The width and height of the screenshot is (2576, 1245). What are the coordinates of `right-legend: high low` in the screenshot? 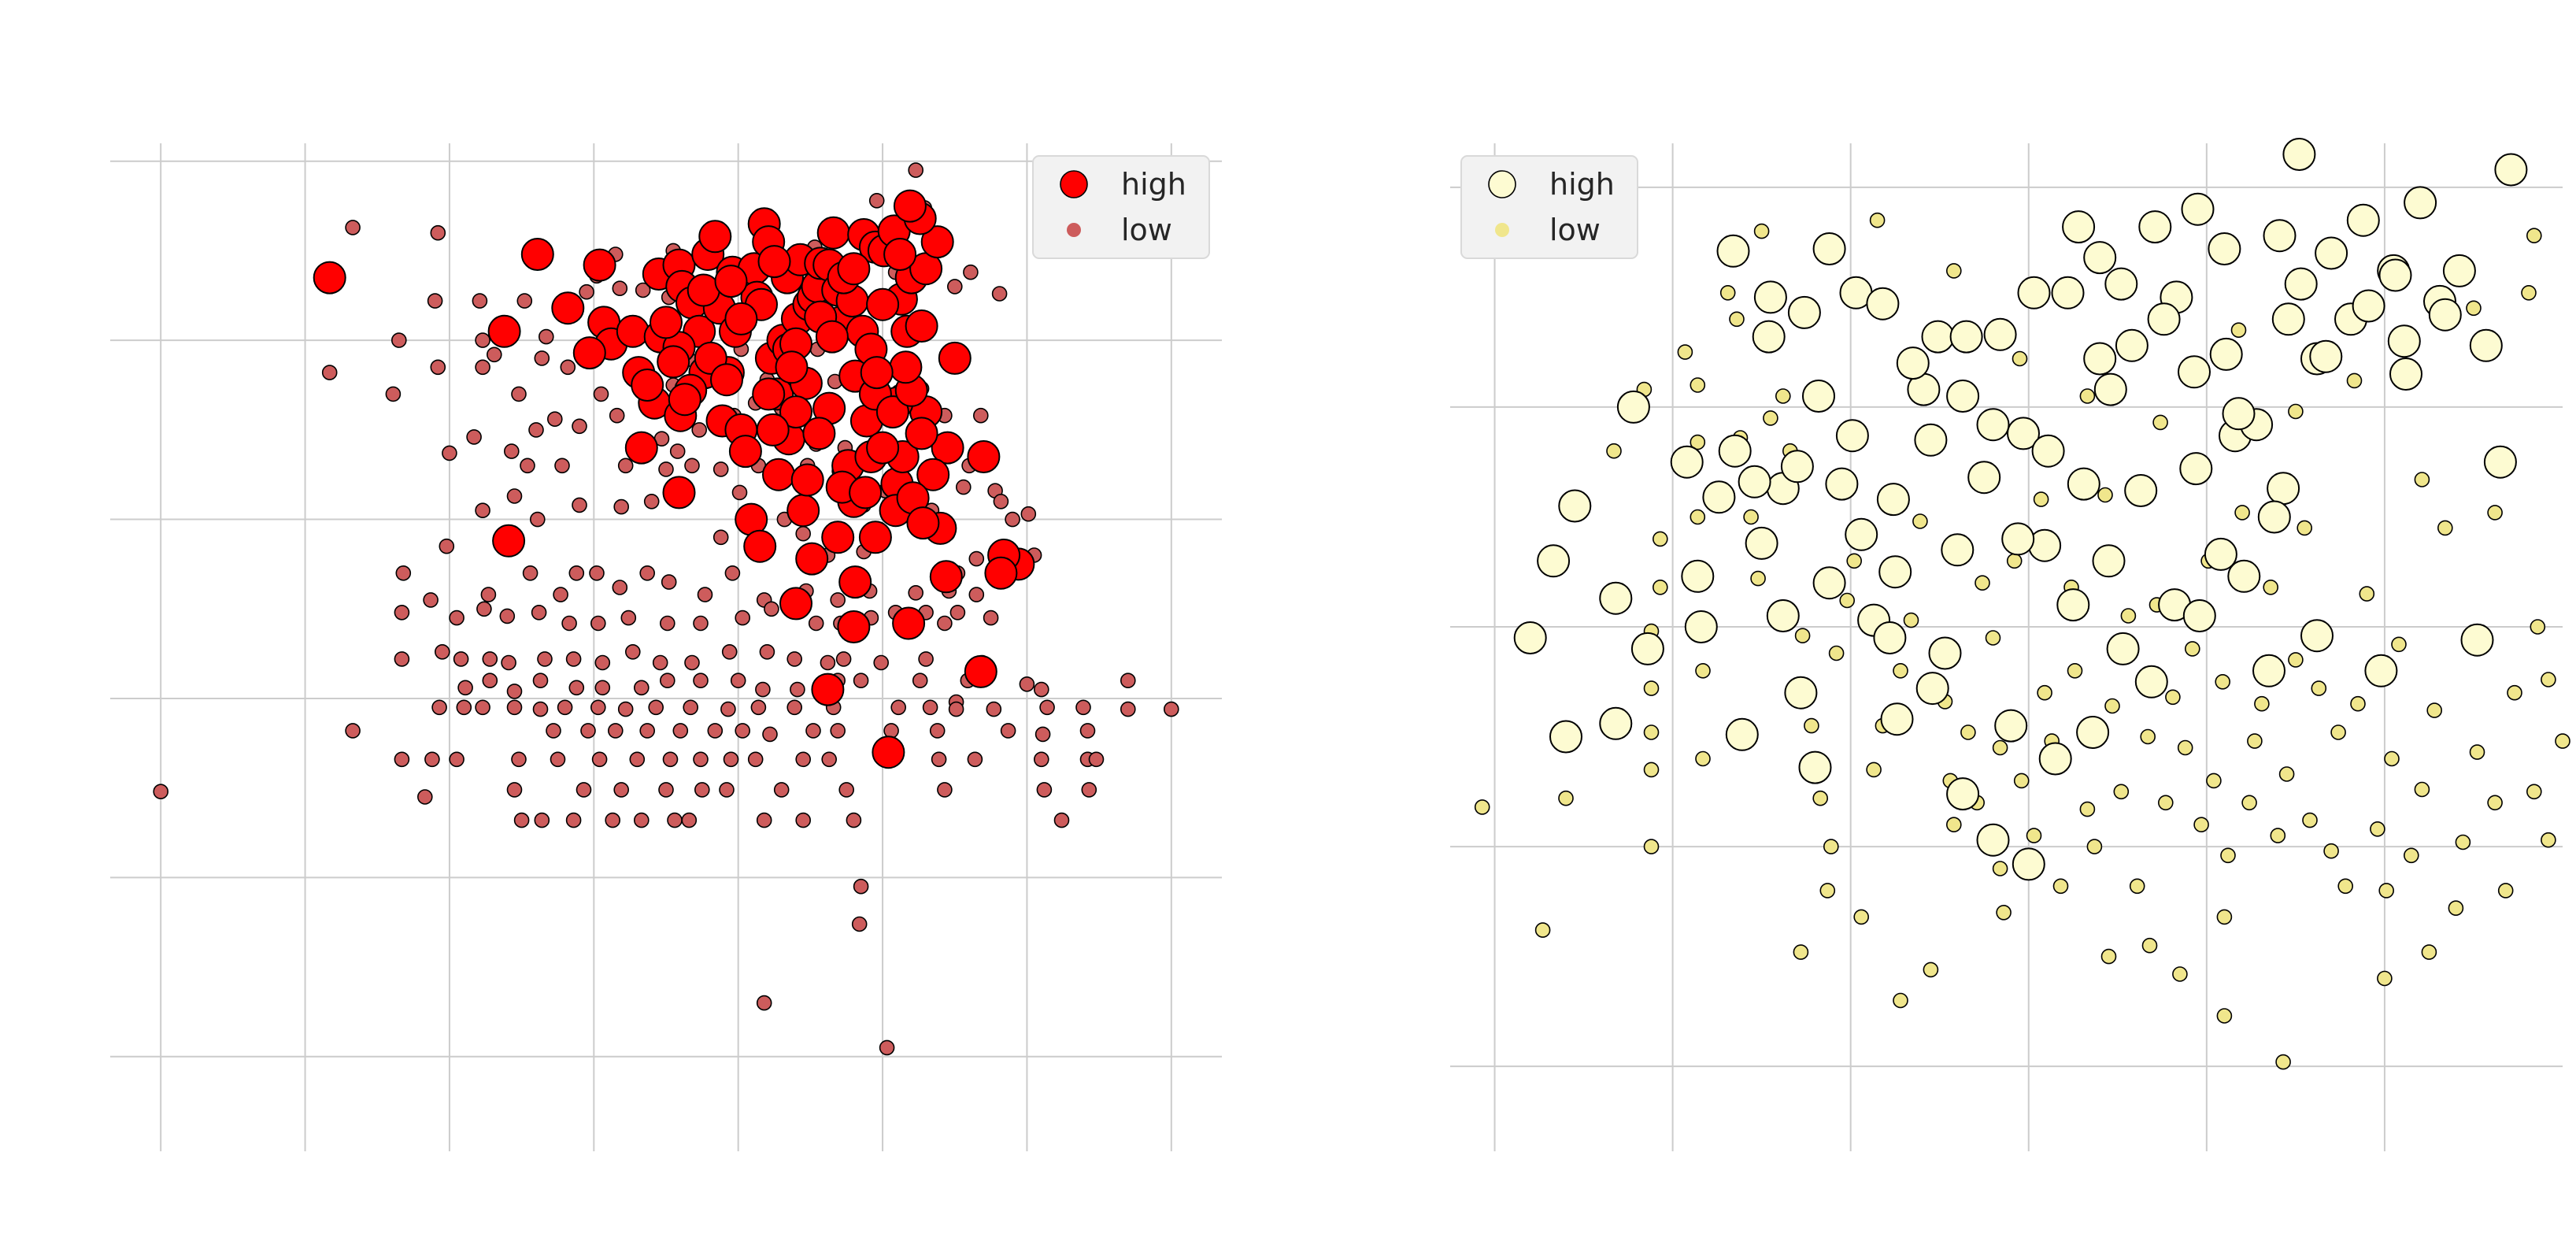 It's located at (1549, 207).